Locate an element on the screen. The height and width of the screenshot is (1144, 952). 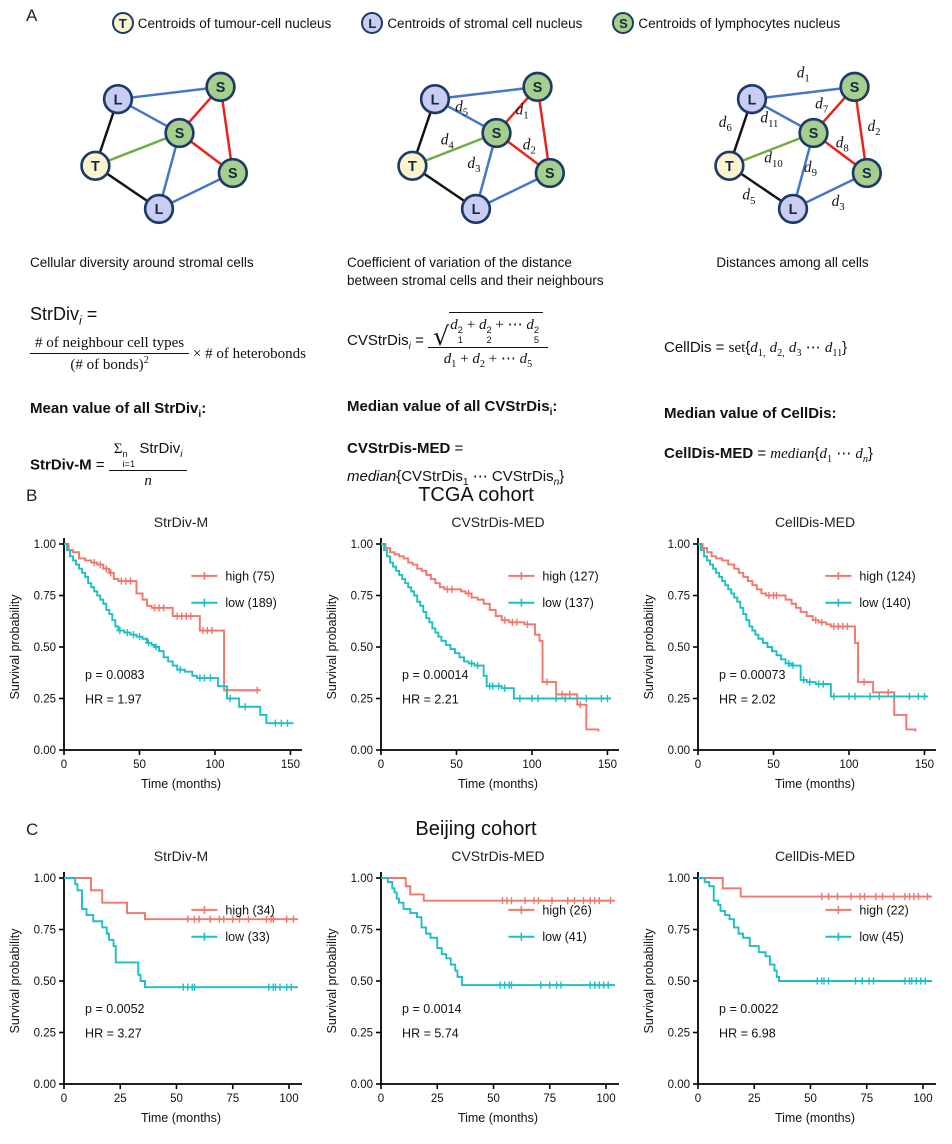
node-L1: L is located at coordinates (751, 99).